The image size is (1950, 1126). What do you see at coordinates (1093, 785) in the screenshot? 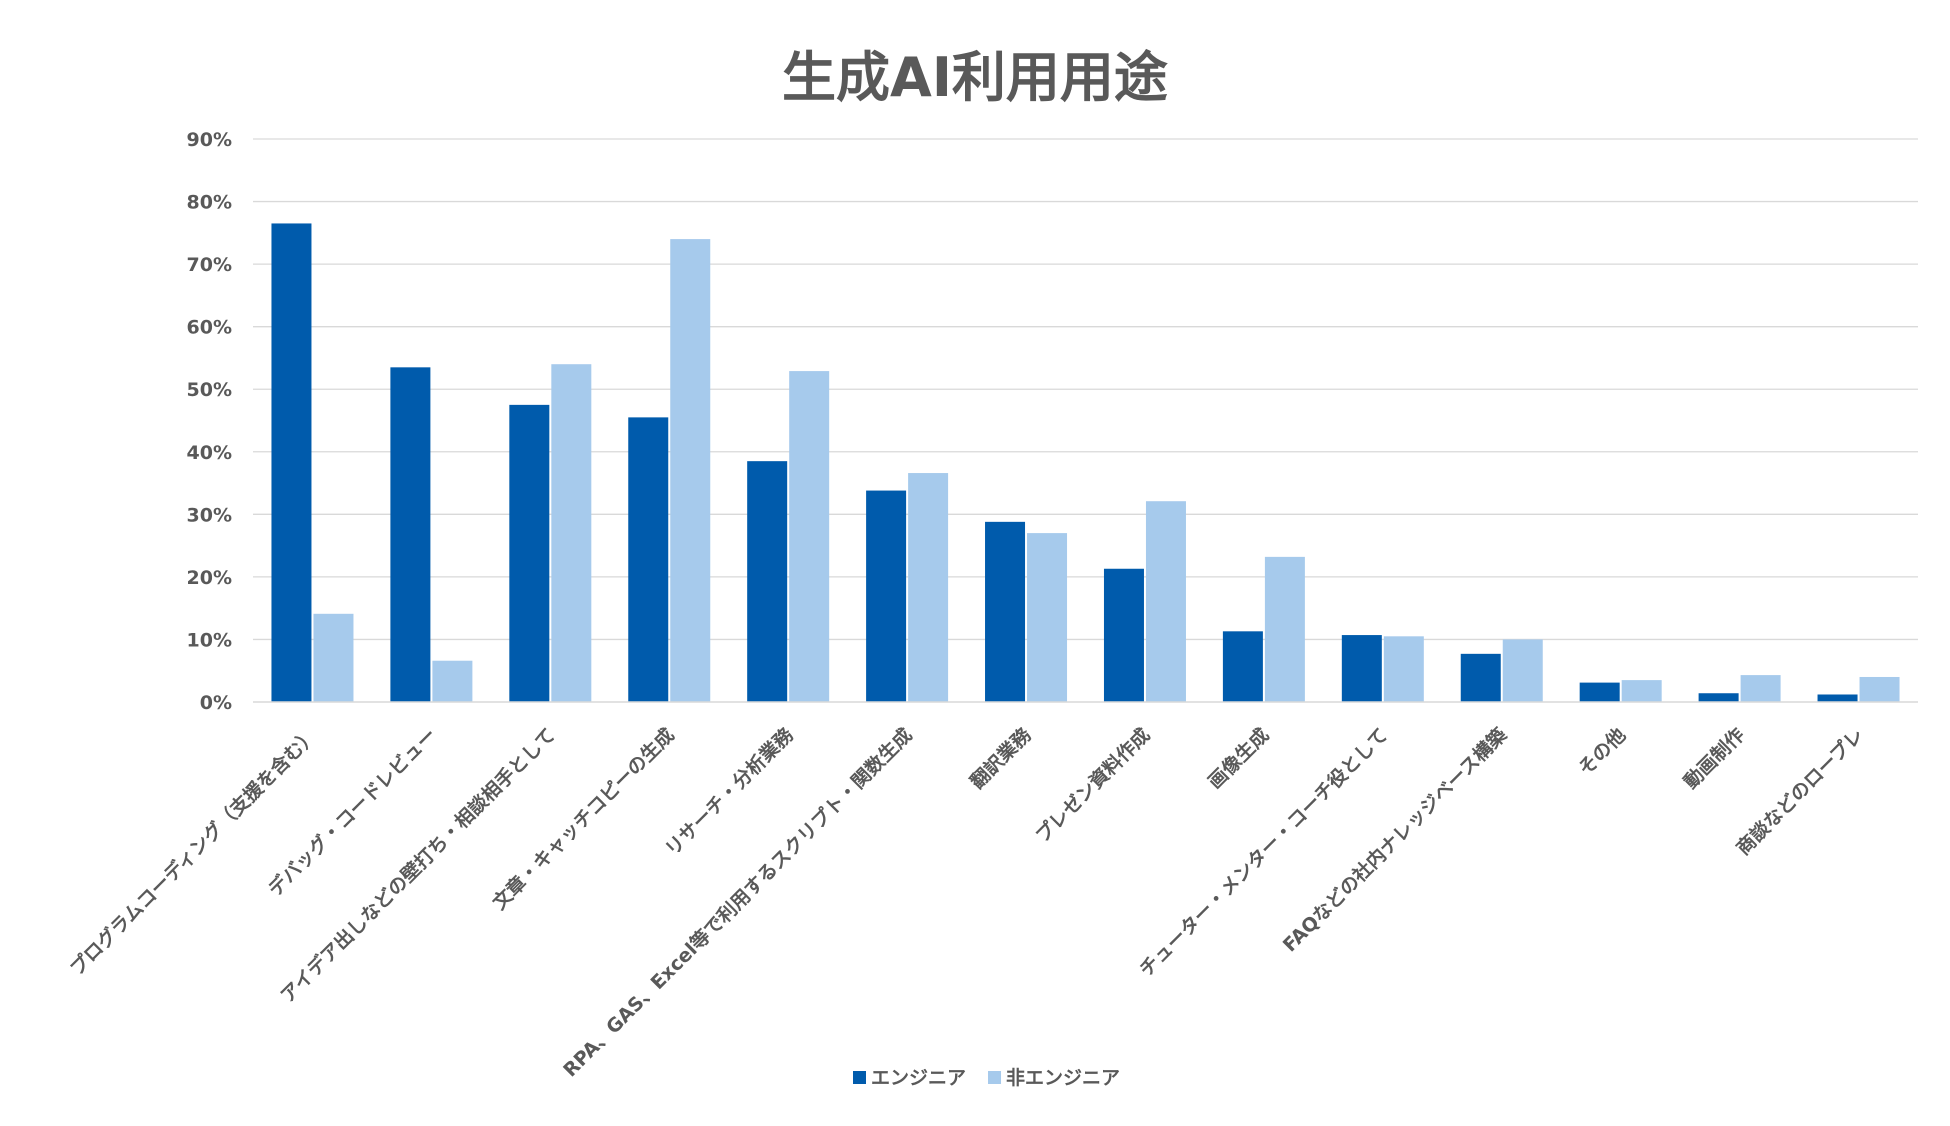
I see `category-label: プレゼン資料作成` at bounding box center [1093, 785].